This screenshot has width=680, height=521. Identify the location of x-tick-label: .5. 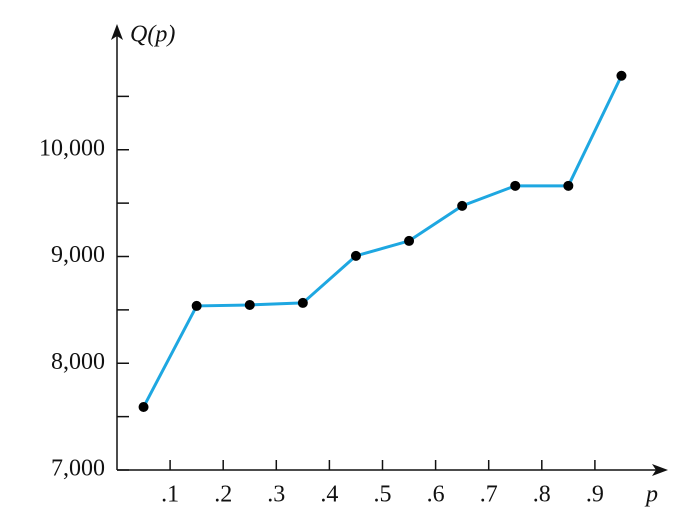
(383, 495).